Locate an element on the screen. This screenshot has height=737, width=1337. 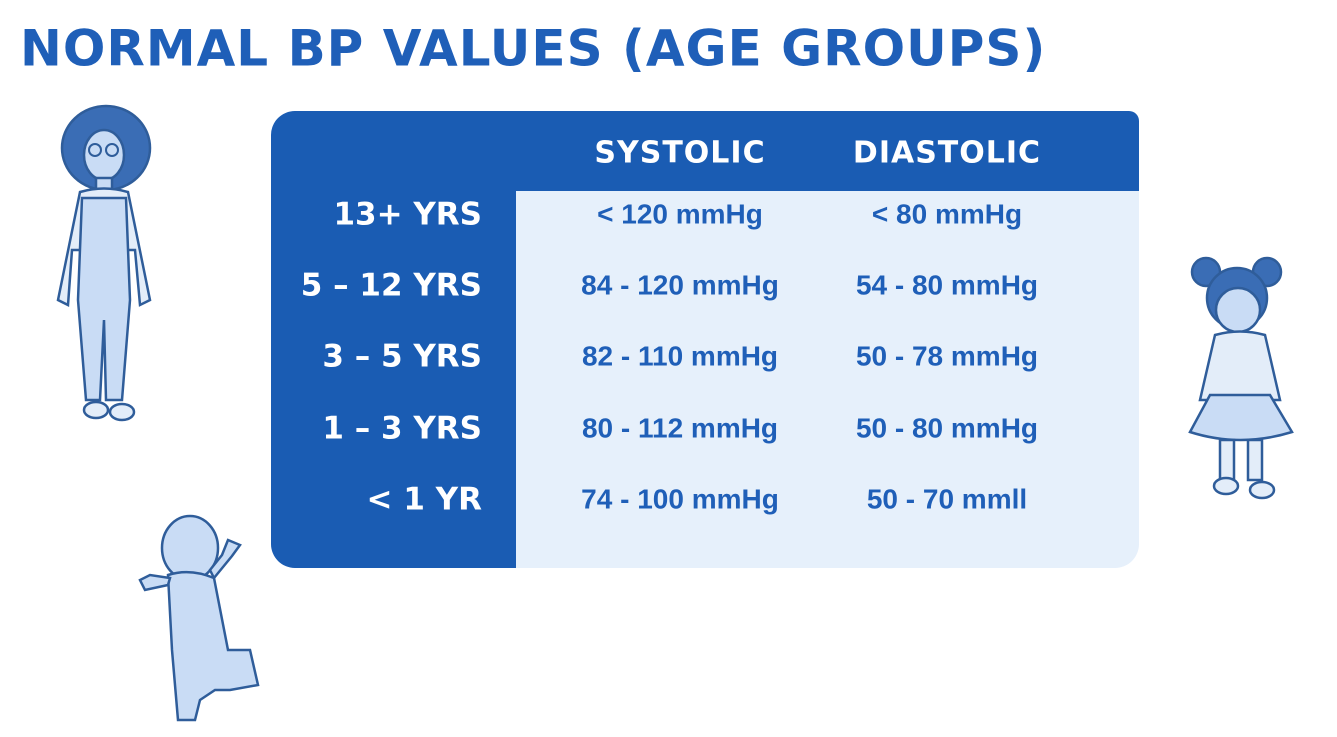
title: NORMAL BP VALUES (AGE GROUPS) is located at coordinates (533, 49).